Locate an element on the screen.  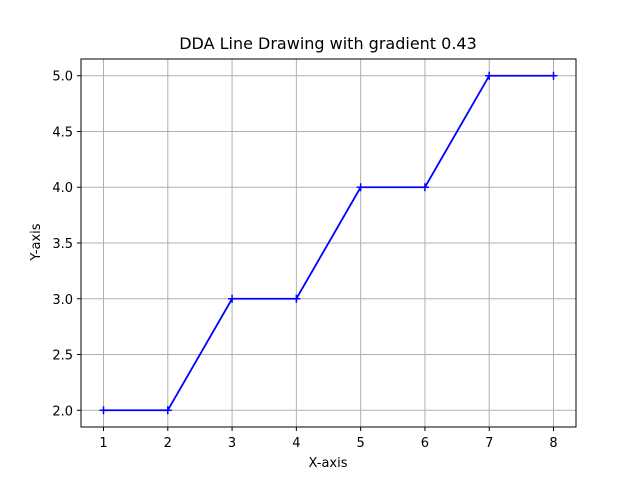
y-tick-label: 4.5 is located at coordinates (62, 132).